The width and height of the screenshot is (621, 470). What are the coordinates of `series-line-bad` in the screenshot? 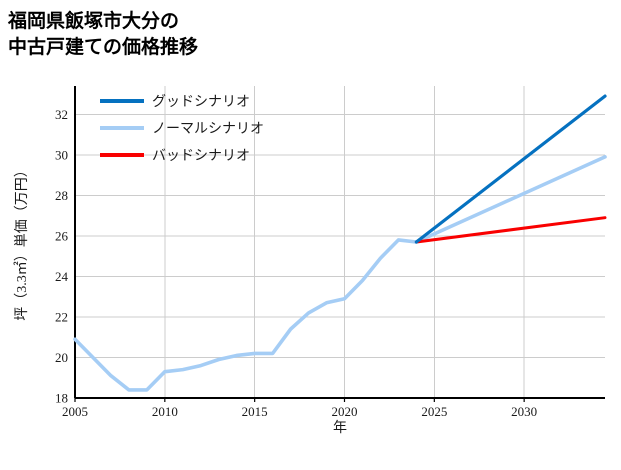 It's located at (510, 230).